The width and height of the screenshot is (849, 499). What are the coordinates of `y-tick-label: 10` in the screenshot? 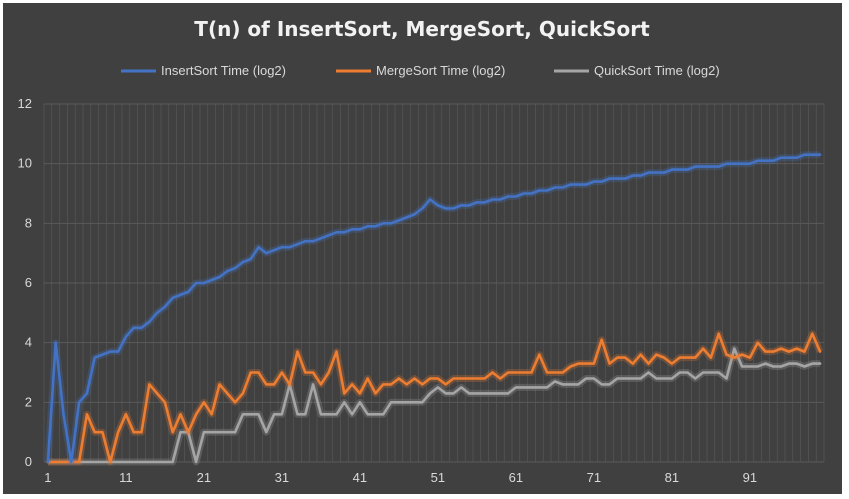 It's located at (25, 163).